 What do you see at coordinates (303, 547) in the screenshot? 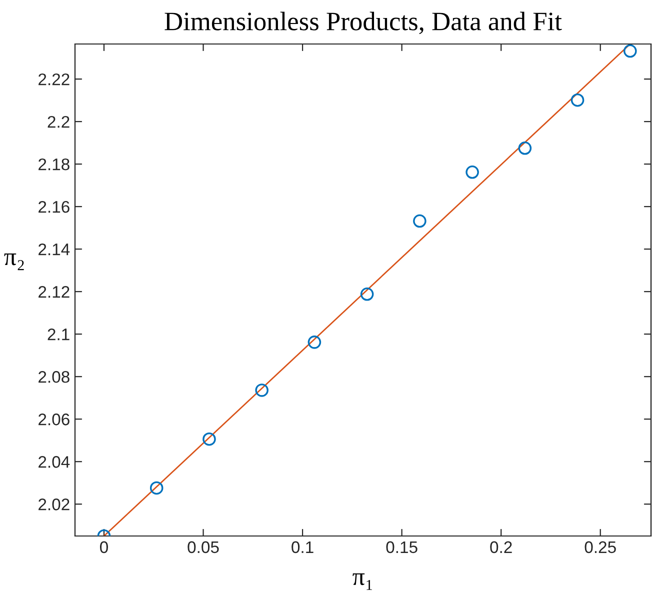
I see `x-tick-label: 0.1` at bounding box center [303, 547].